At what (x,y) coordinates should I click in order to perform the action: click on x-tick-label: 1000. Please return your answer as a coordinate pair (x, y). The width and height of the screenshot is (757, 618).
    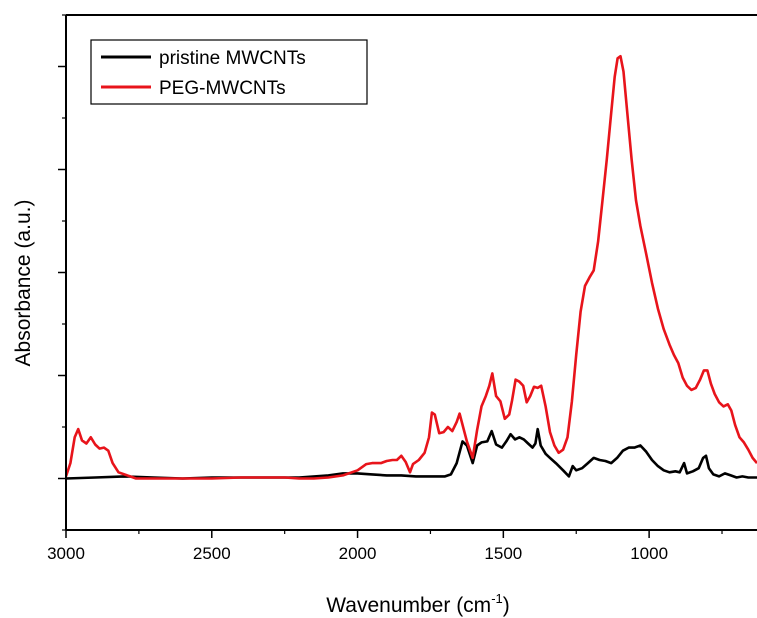
    Looking at the image, I should click on (649, 553).